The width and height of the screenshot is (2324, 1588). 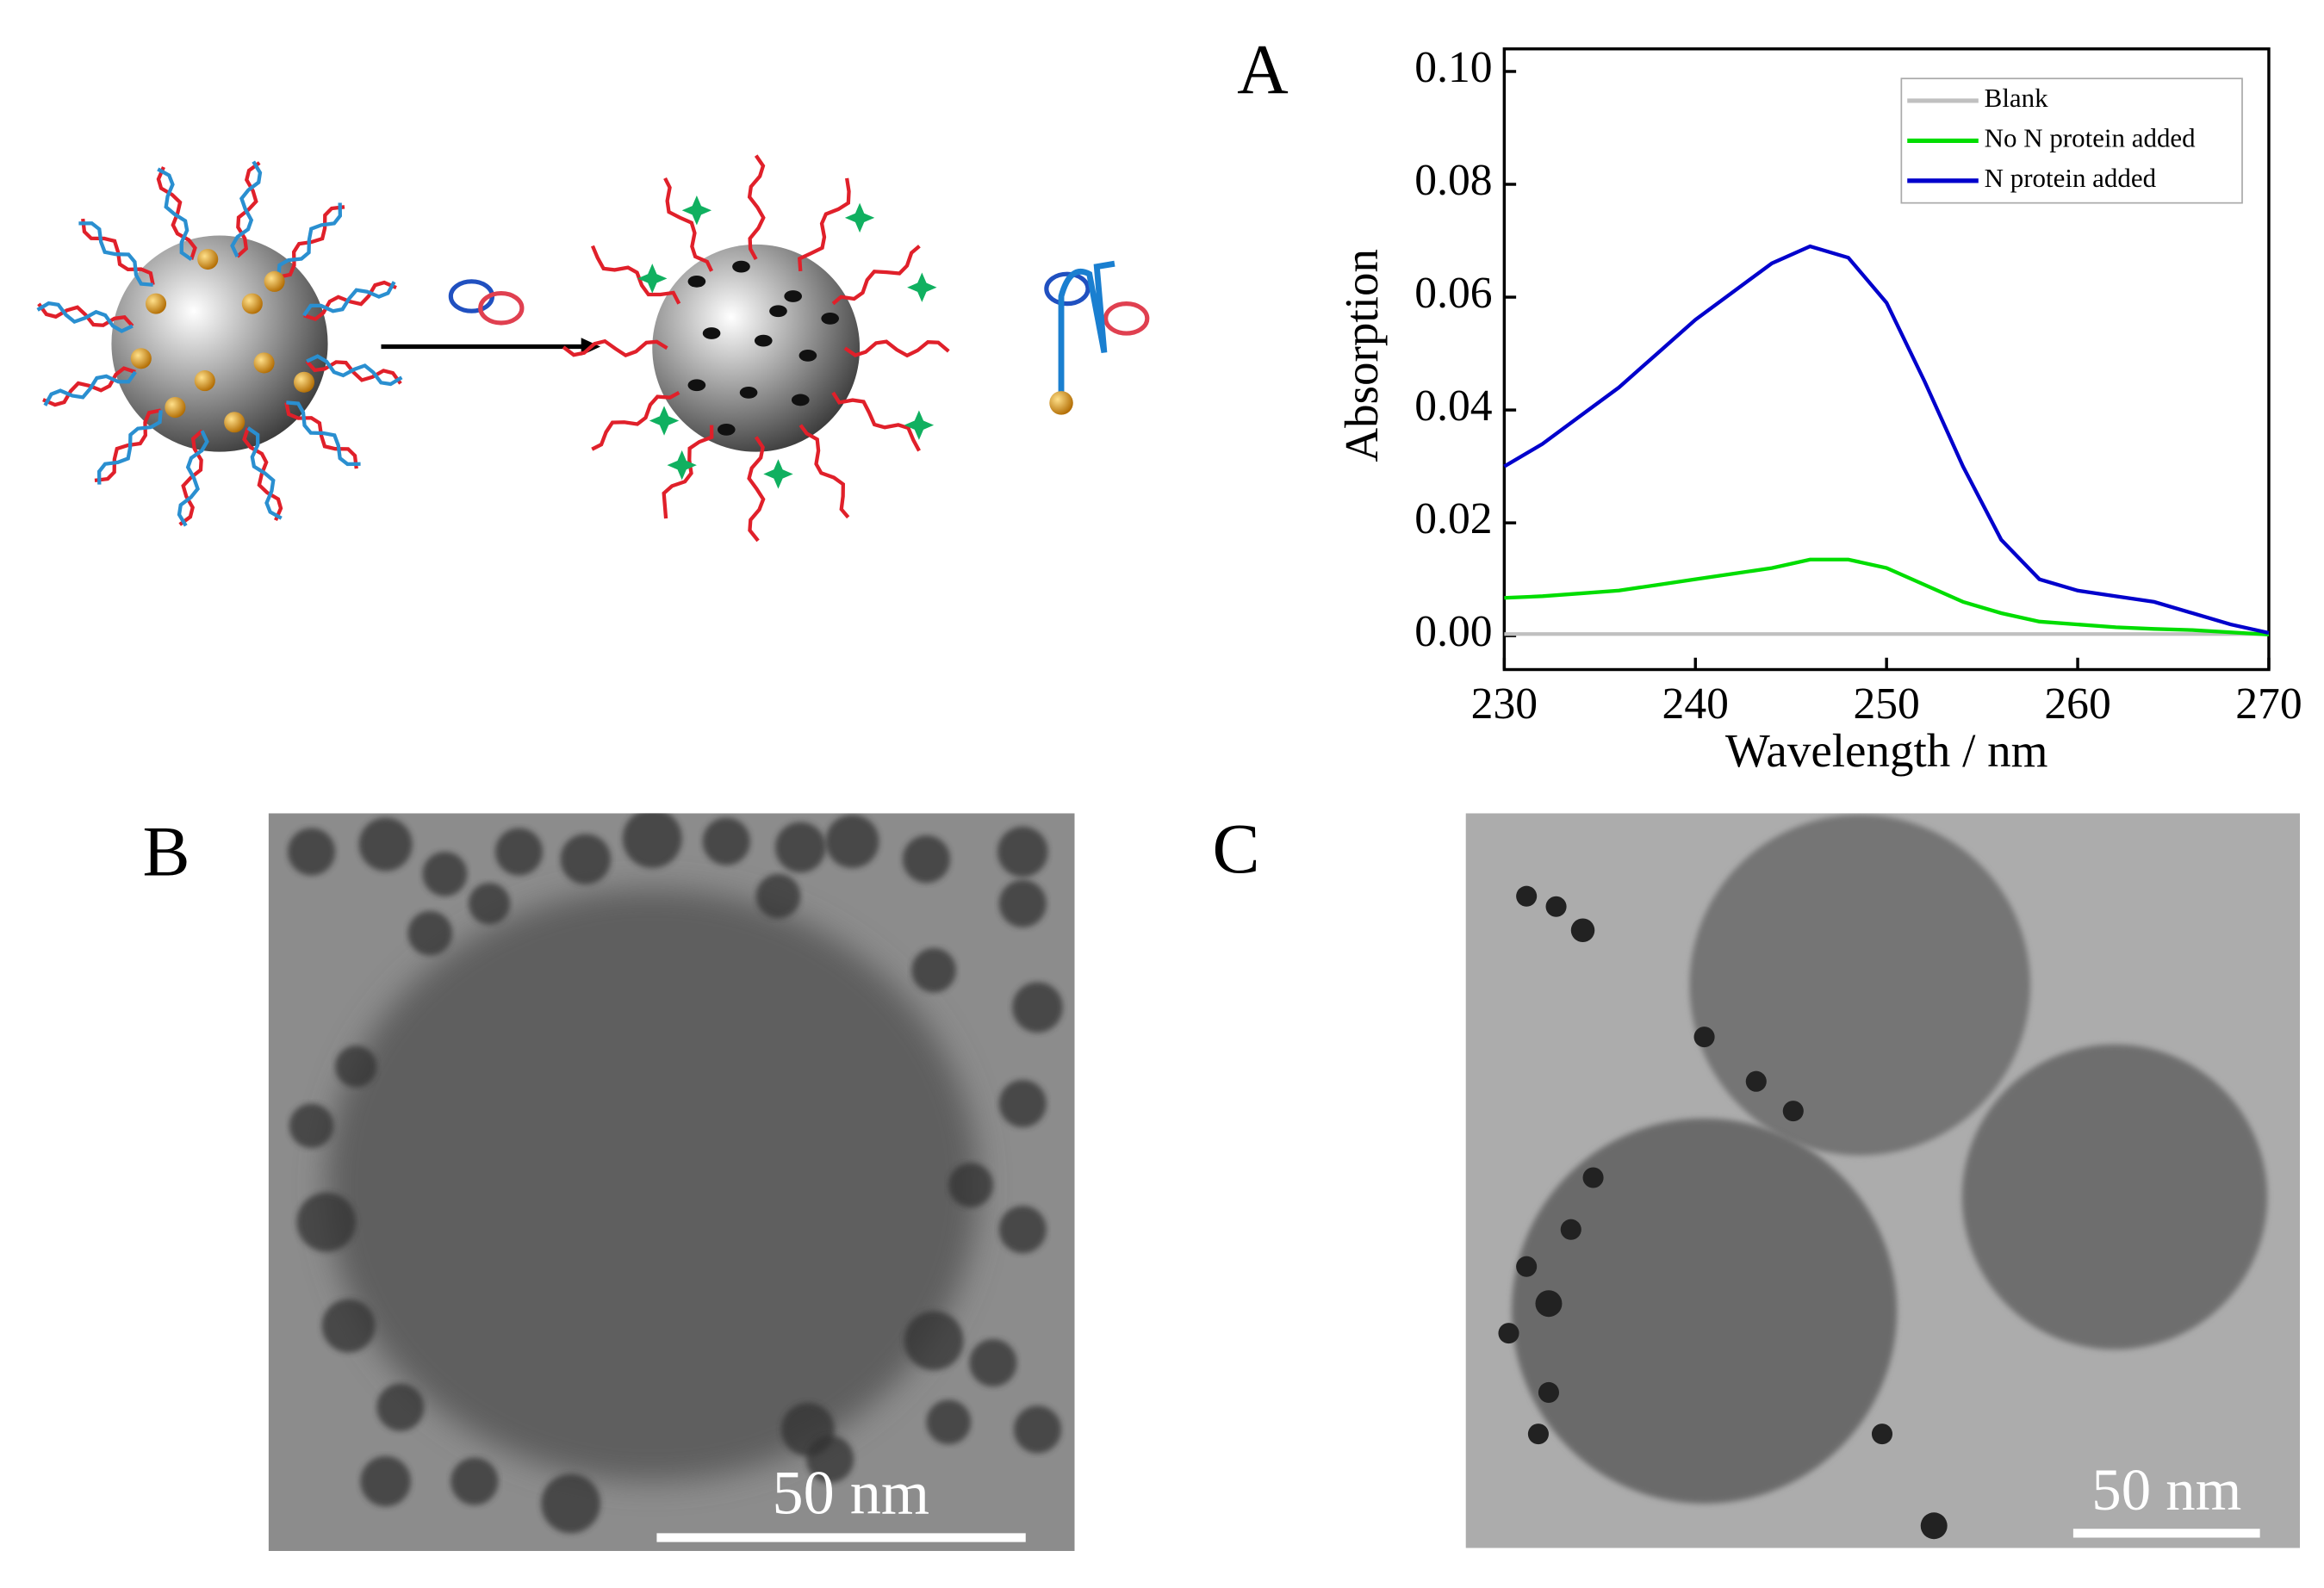 I want to click on y-tick-label: 0.00, so click(x=1453, y=631).